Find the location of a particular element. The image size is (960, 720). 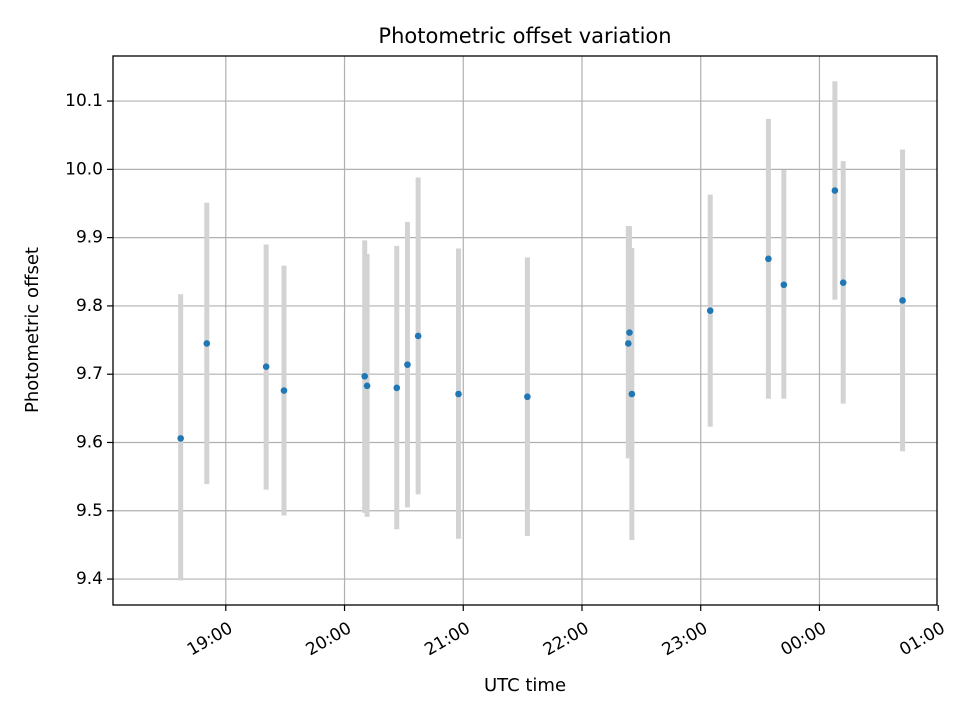

y-tick-label: 9.7 is located at coordinates (89, 374).